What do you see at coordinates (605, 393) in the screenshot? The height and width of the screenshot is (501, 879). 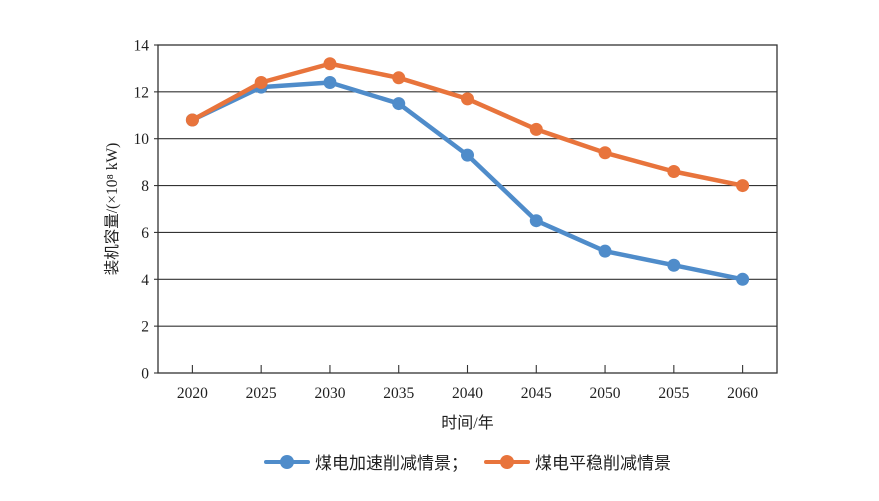 I see `x-tick-label: 2050` at bounding box center [605, 393].